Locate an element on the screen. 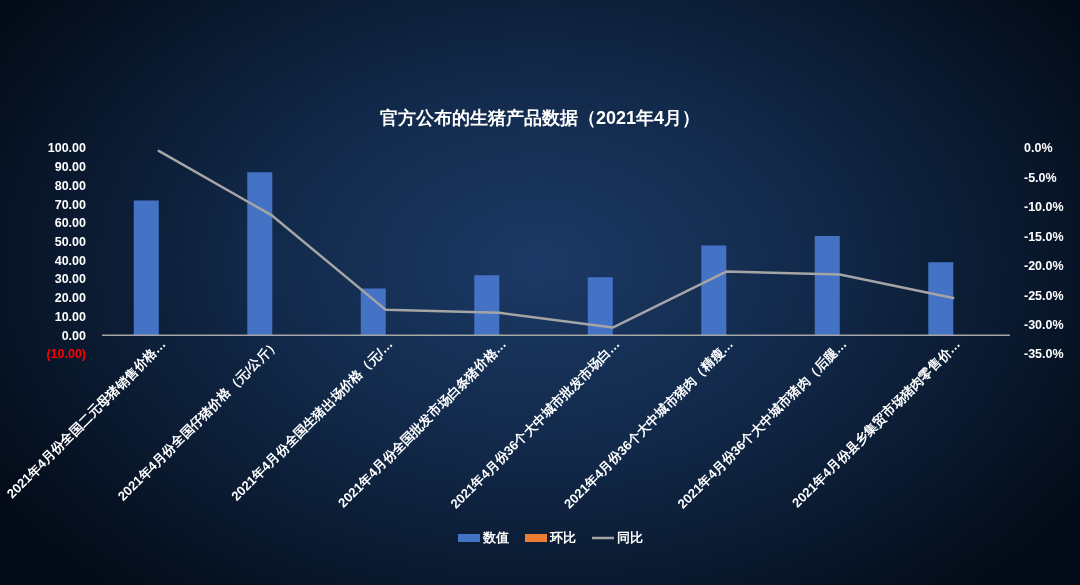 This screenshot has height=585, width=1080. y-tick-label: (10.00) is located at coordinates (66, 354).